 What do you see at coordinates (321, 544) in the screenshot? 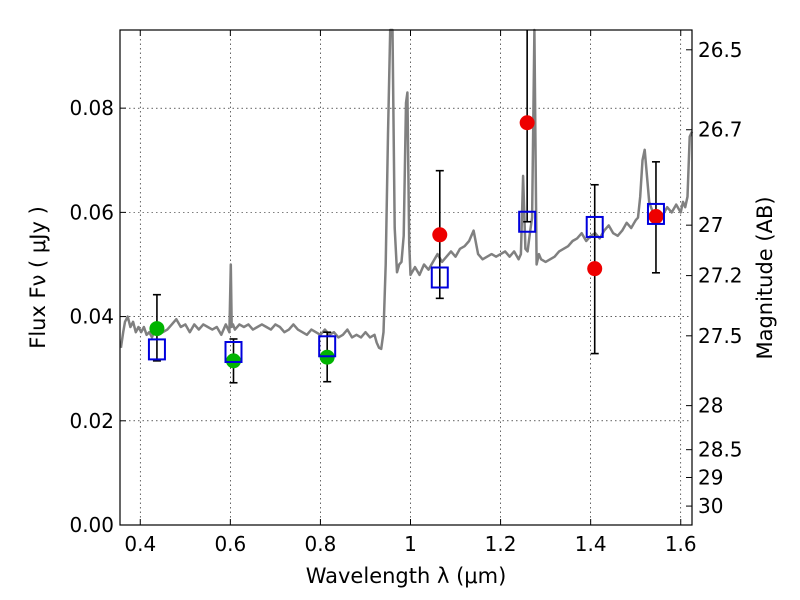
I see `x-tick-label: 0.8` at bounding box center [321, 544].